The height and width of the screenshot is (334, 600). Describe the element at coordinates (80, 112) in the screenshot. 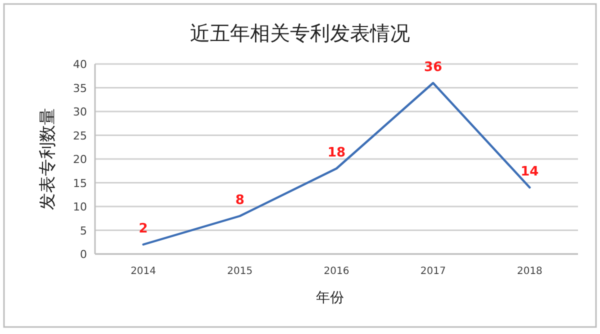

I see `y-tick-label: 30` at that location.